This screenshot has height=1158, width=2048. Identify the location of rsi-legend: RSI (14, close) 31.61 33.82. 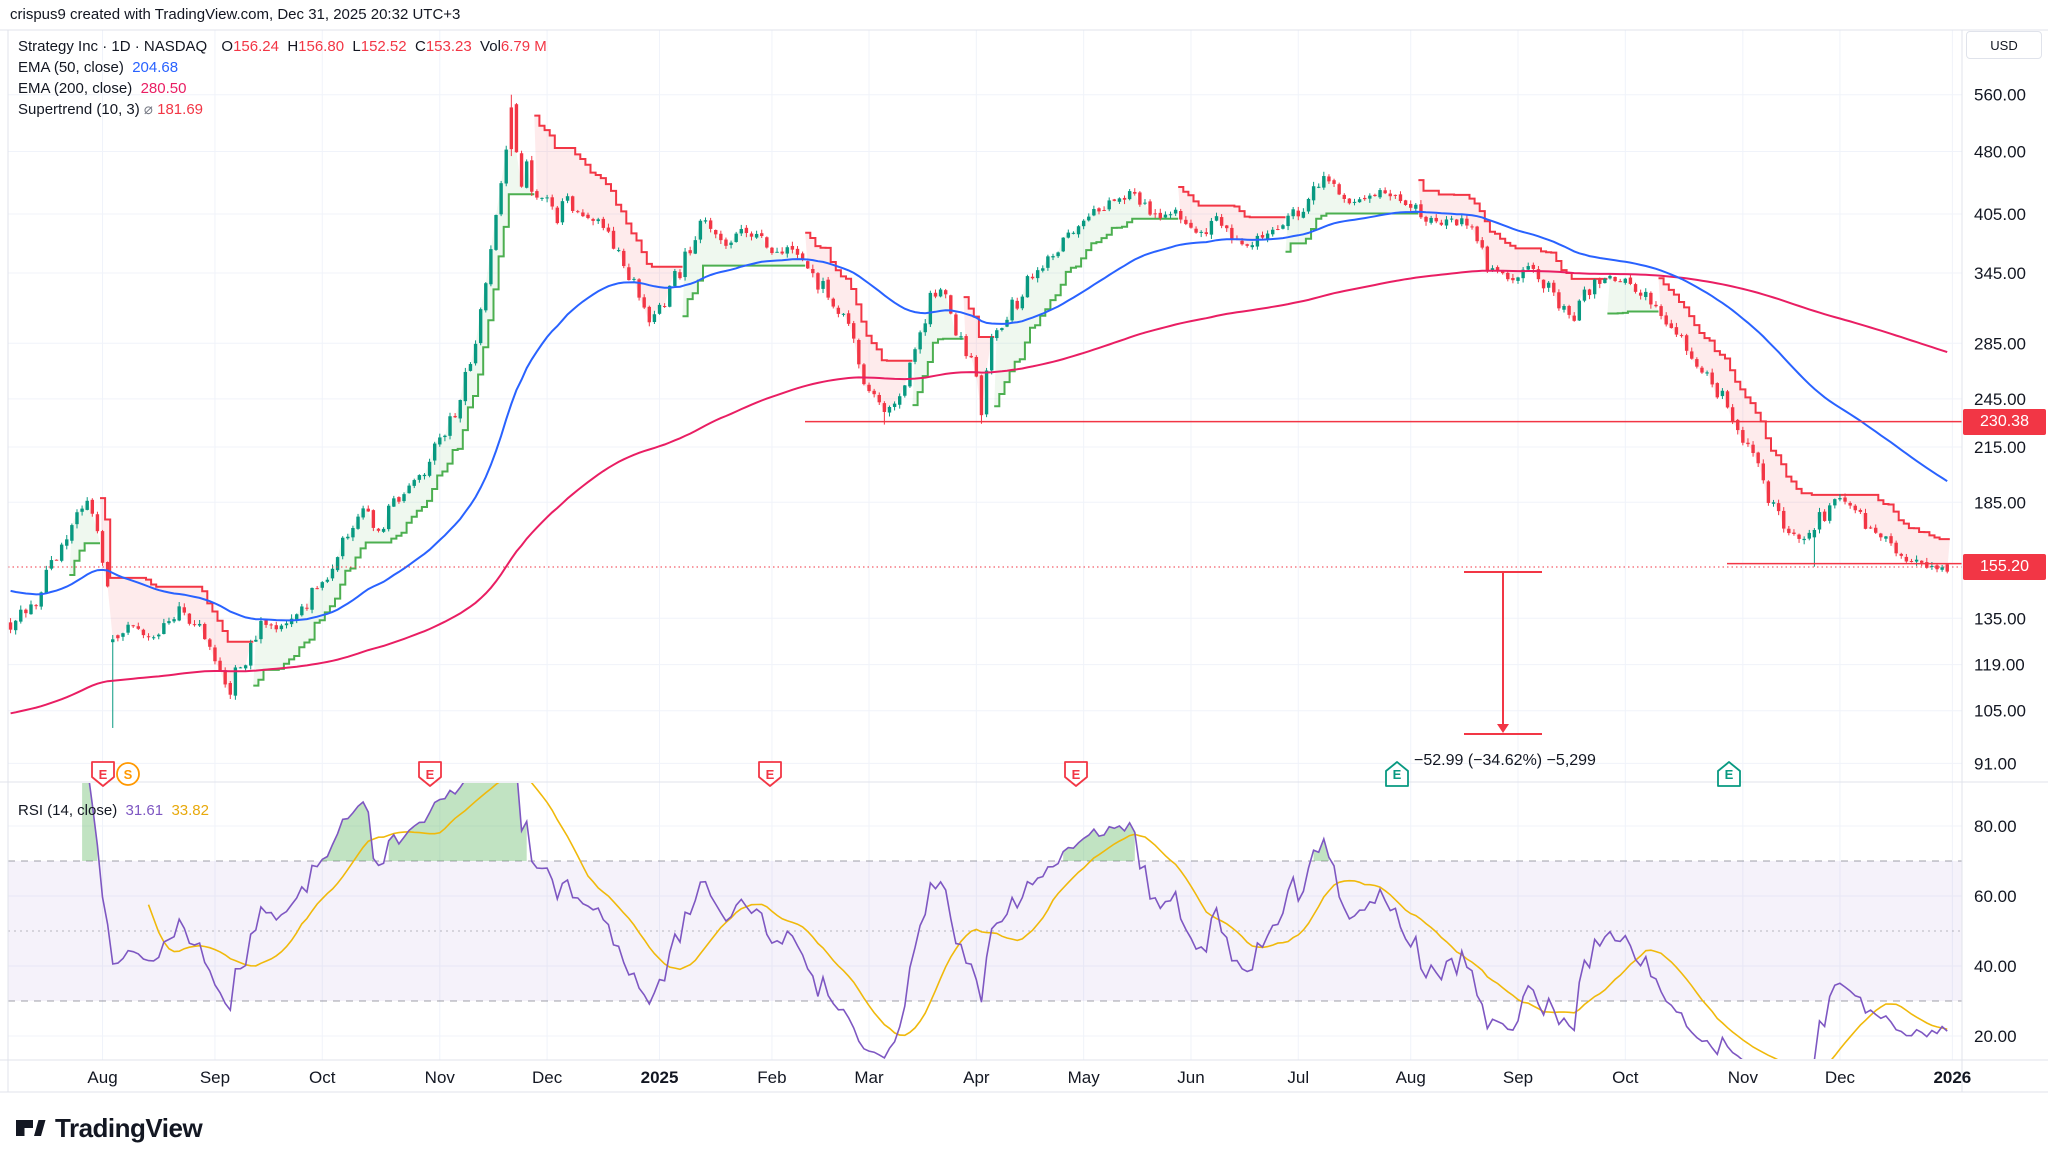
(113, 810).